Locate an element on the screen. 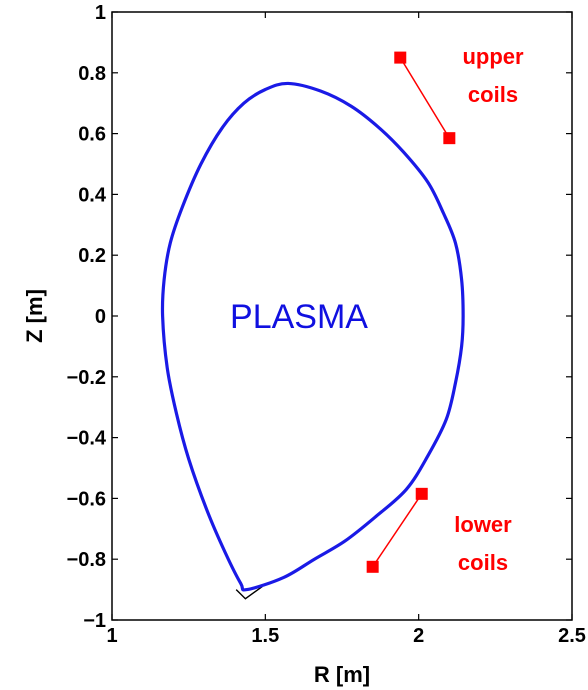 This screenshot has width=588, height=690. y-tick-label: −0.2 is located at coordinates (86, 378).